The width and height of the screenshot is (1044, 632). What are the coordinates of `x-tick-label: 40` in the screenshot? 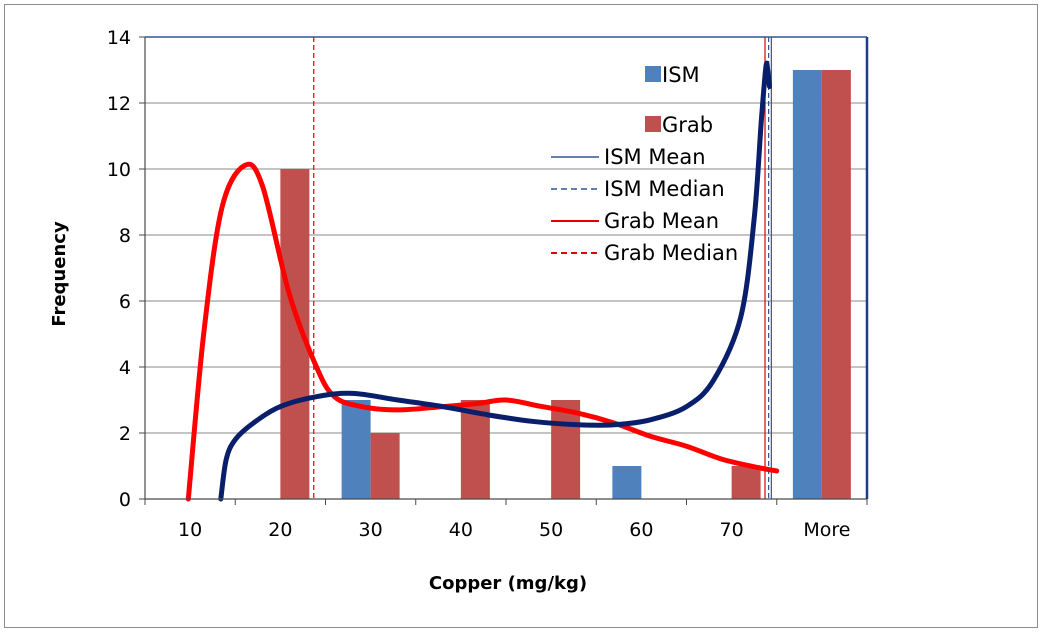 It's located at (461, 530).